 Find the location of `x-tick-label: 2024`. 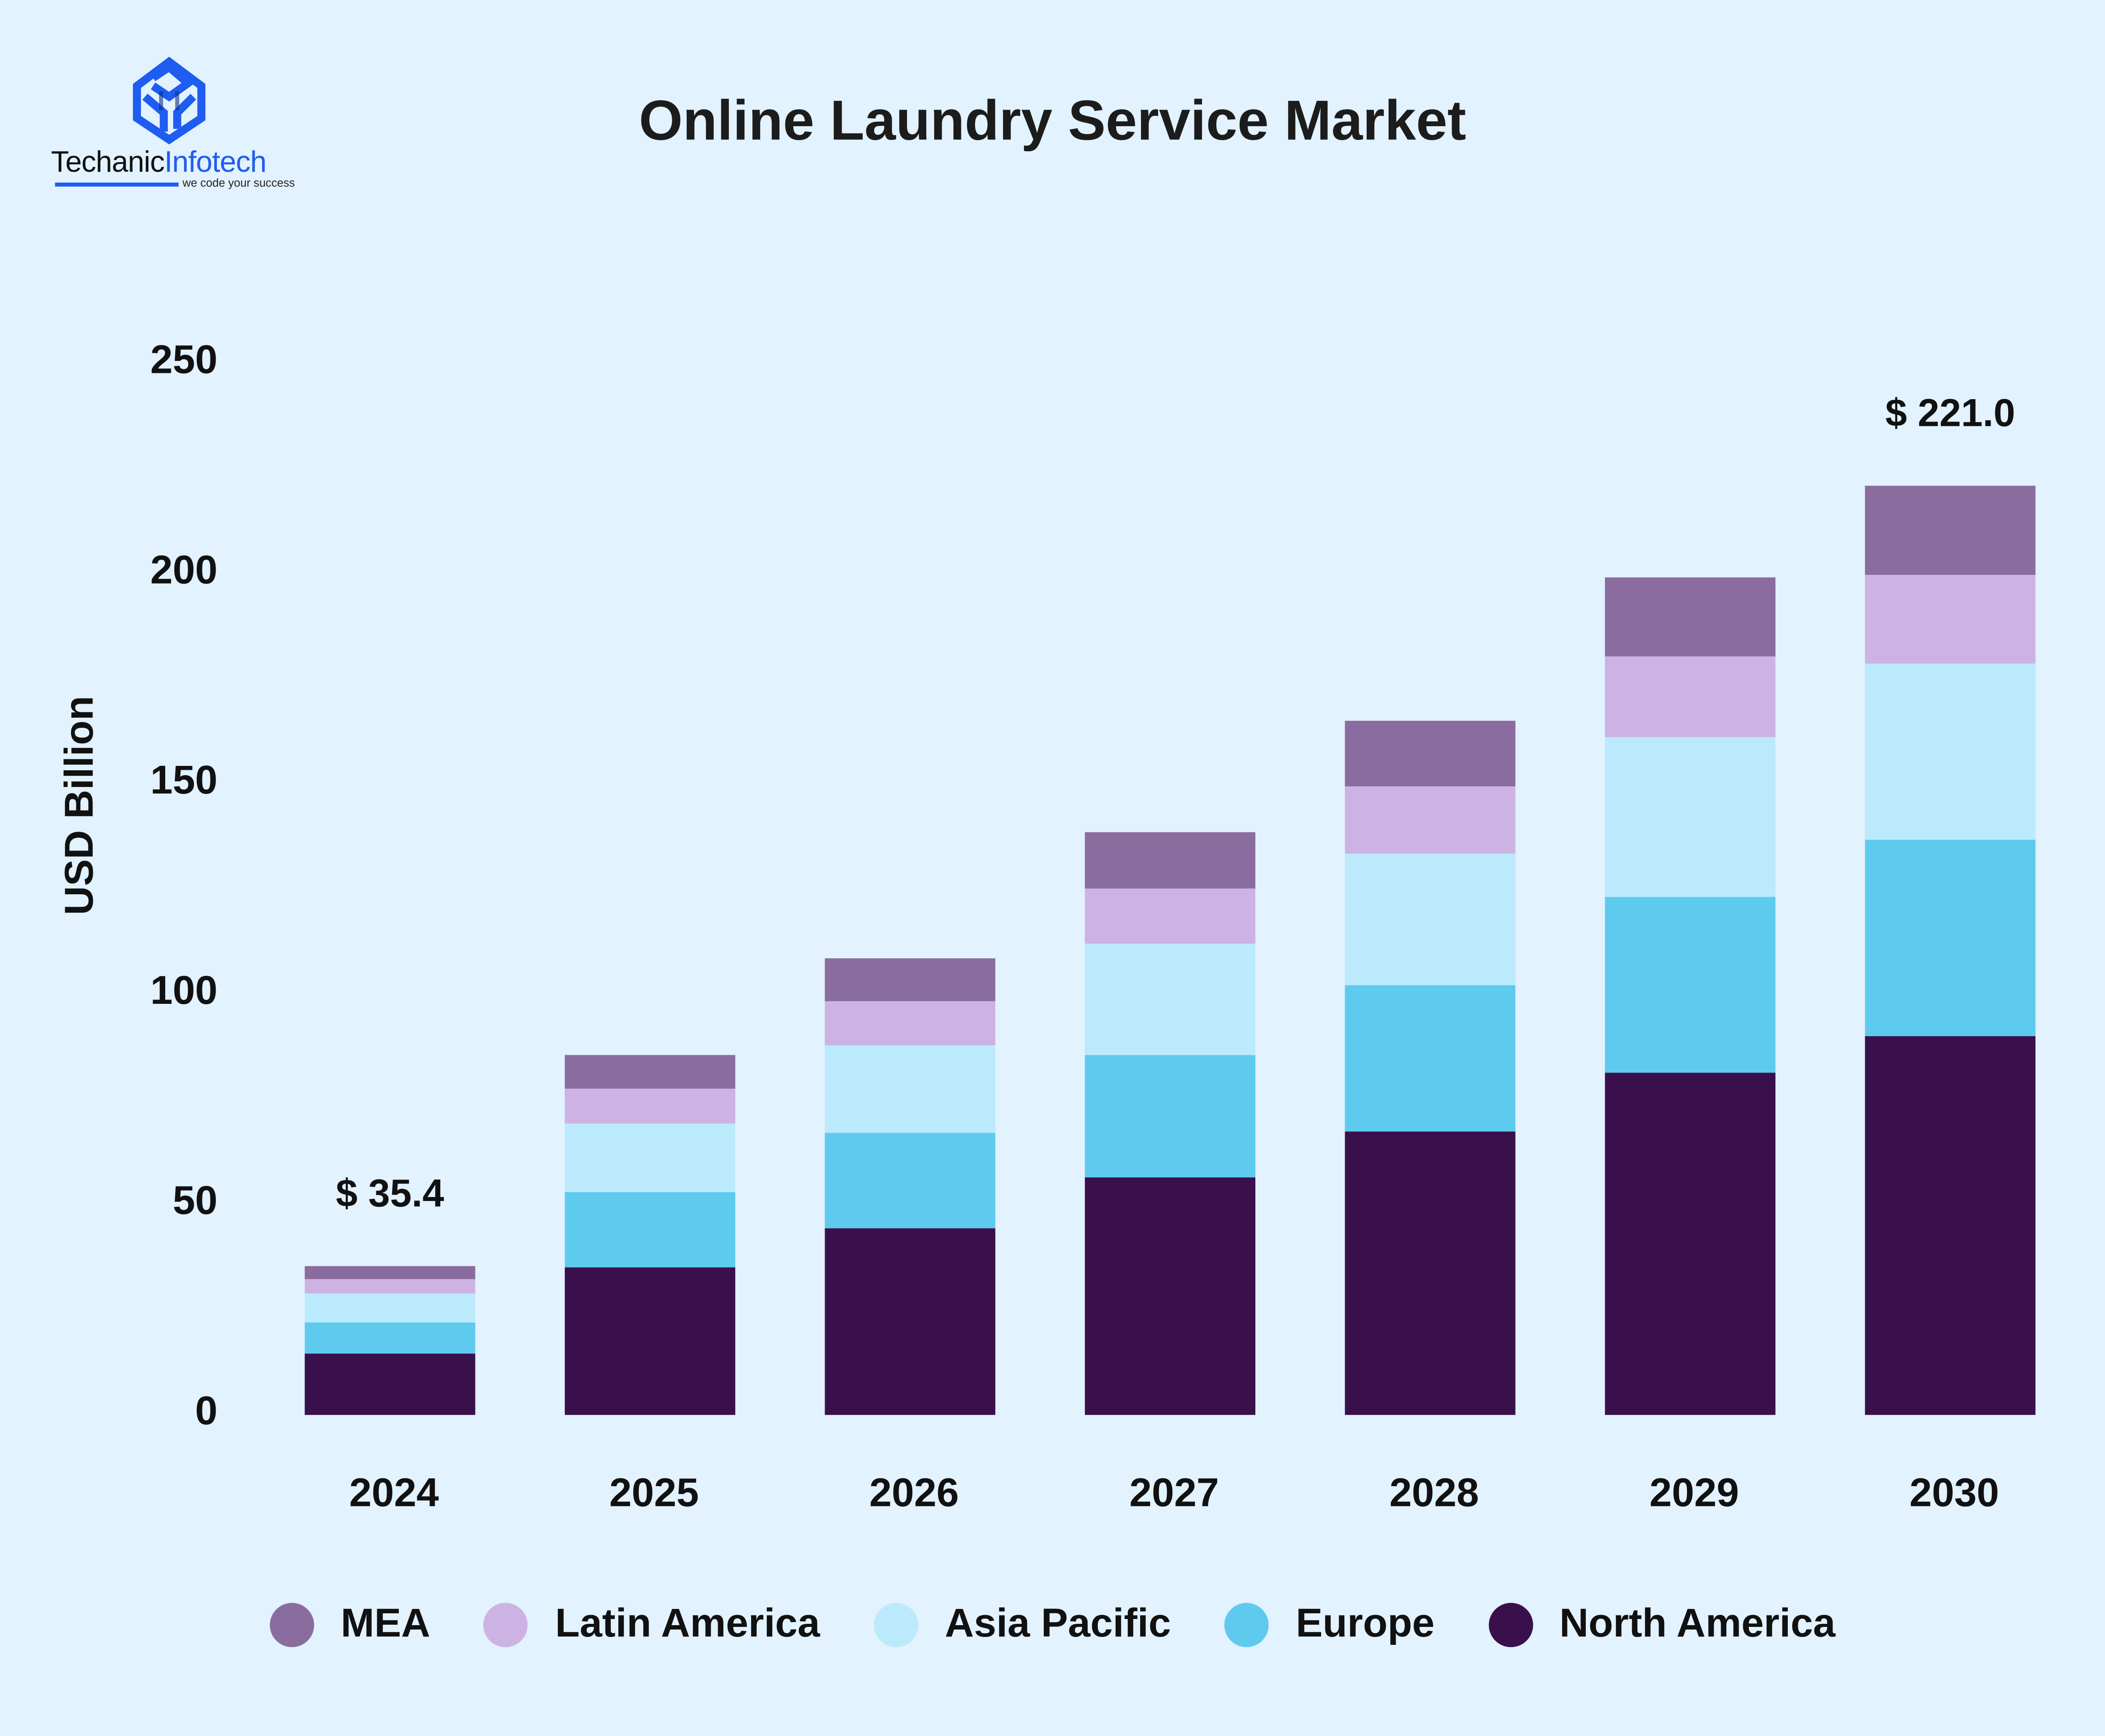

x-tick-label: 2024 is located at coordinates (394, 1492).